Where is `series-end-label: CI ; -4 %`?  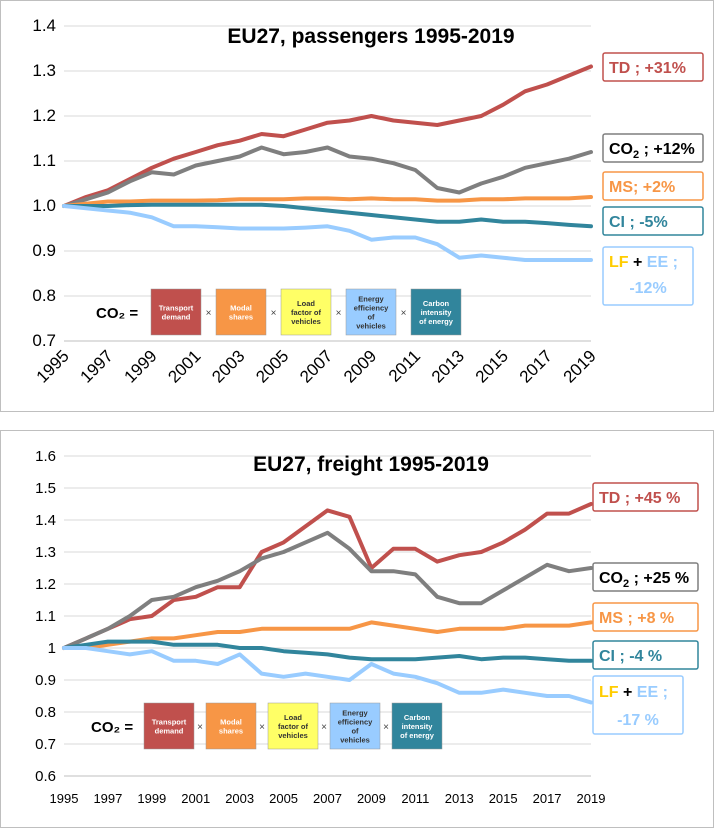 series-end-label: CI ; -4 % is located at coordinates (630, 656).